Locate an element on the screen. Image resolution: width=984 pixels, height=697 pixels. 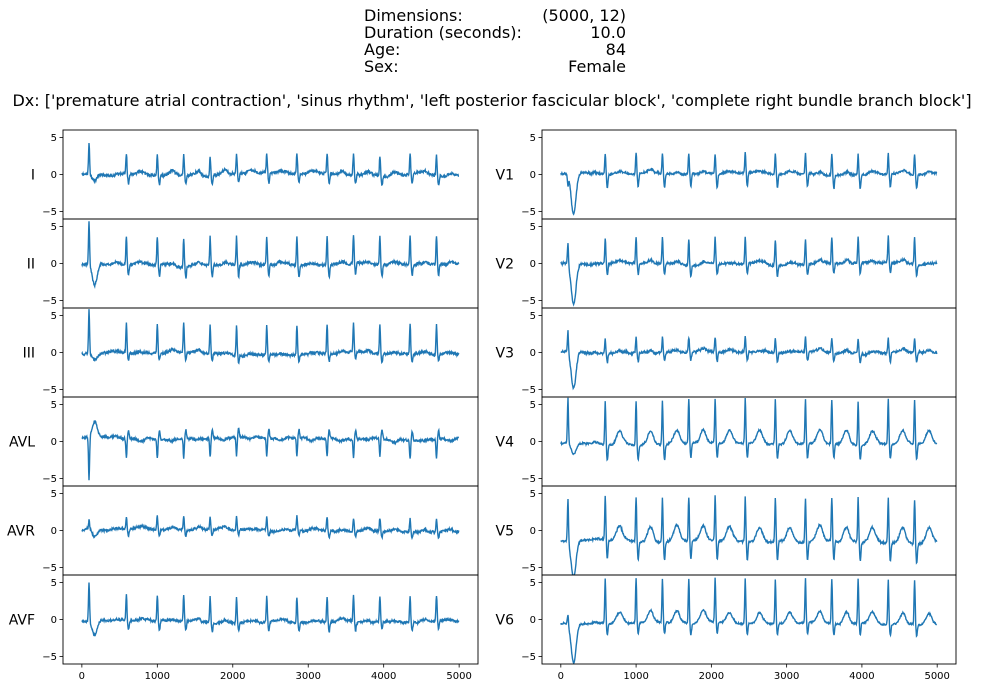
header-value-age: 84 is located at coordinates (615, 49).